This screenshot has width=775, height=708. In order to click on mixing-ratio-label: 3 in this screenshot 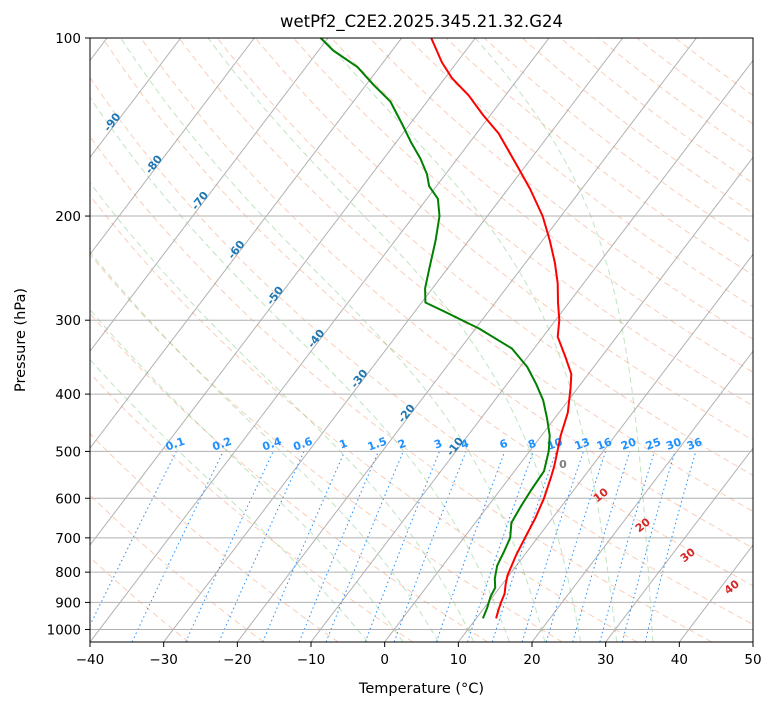, I will do `click(438, 444)`.